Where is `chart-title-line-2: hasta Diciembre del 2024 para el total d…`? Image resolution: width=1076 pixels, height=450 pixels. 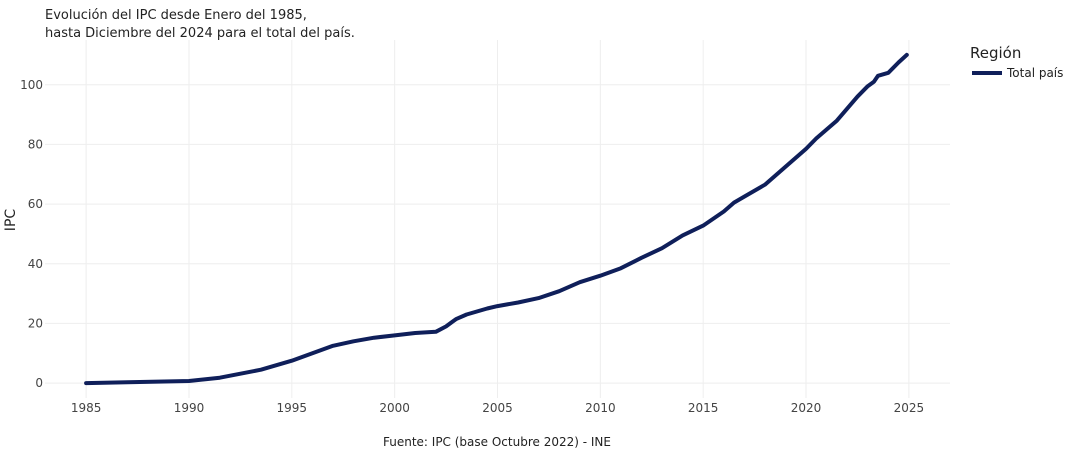 chart-title-line-2: hasta Diciembre del 2024 para el total d… is located at coordinates (200, 33).